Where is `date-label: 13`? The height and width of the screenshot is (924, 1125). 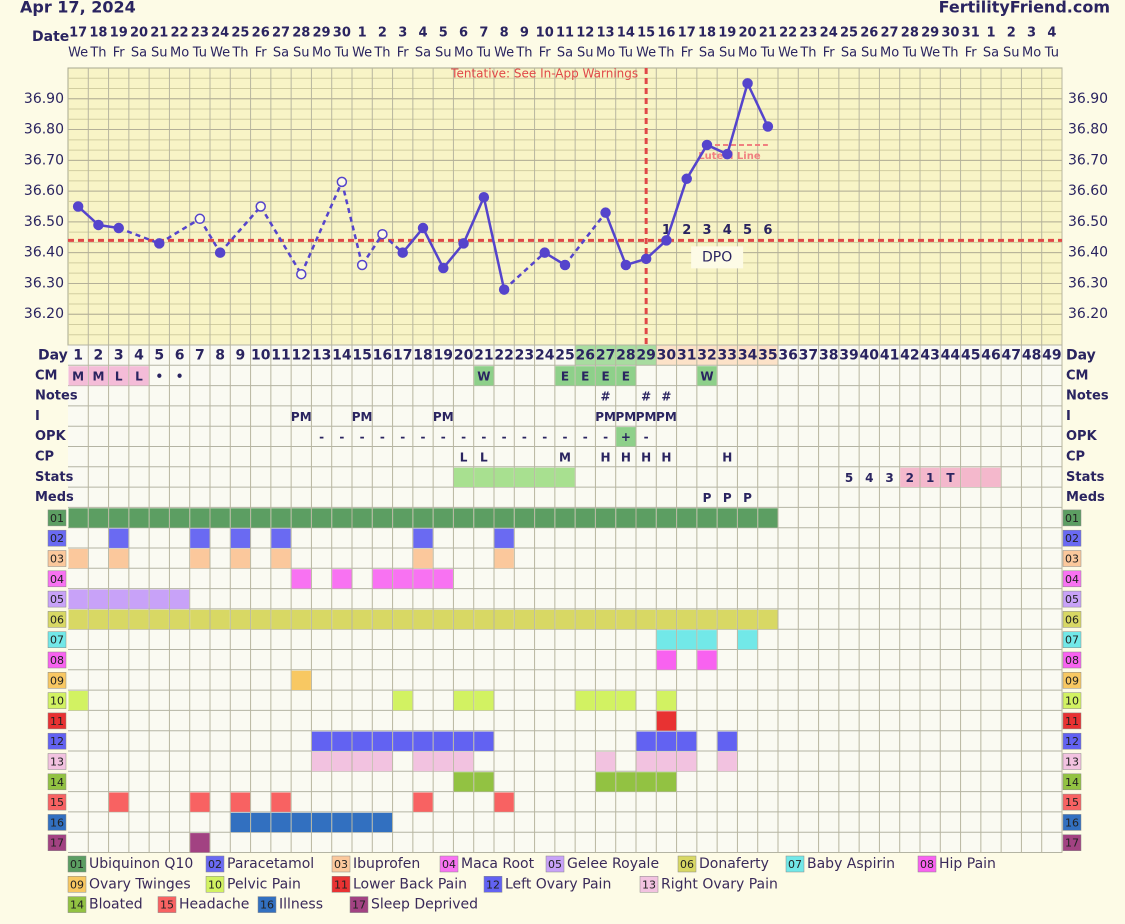 date-label: 13 is located at coordinates (606, 33).